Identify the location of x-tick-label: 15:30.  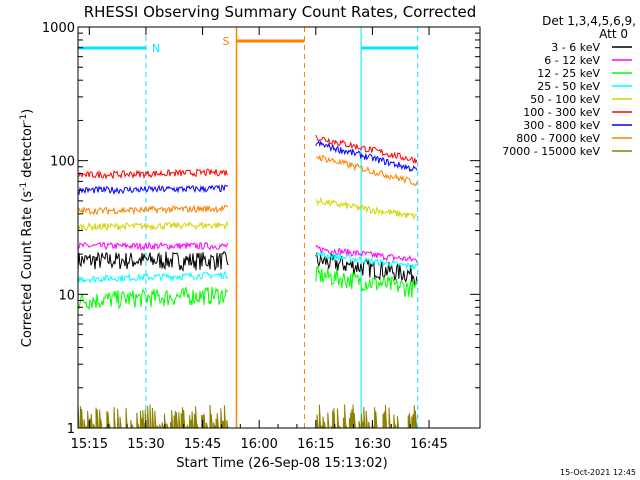
(145, 444).